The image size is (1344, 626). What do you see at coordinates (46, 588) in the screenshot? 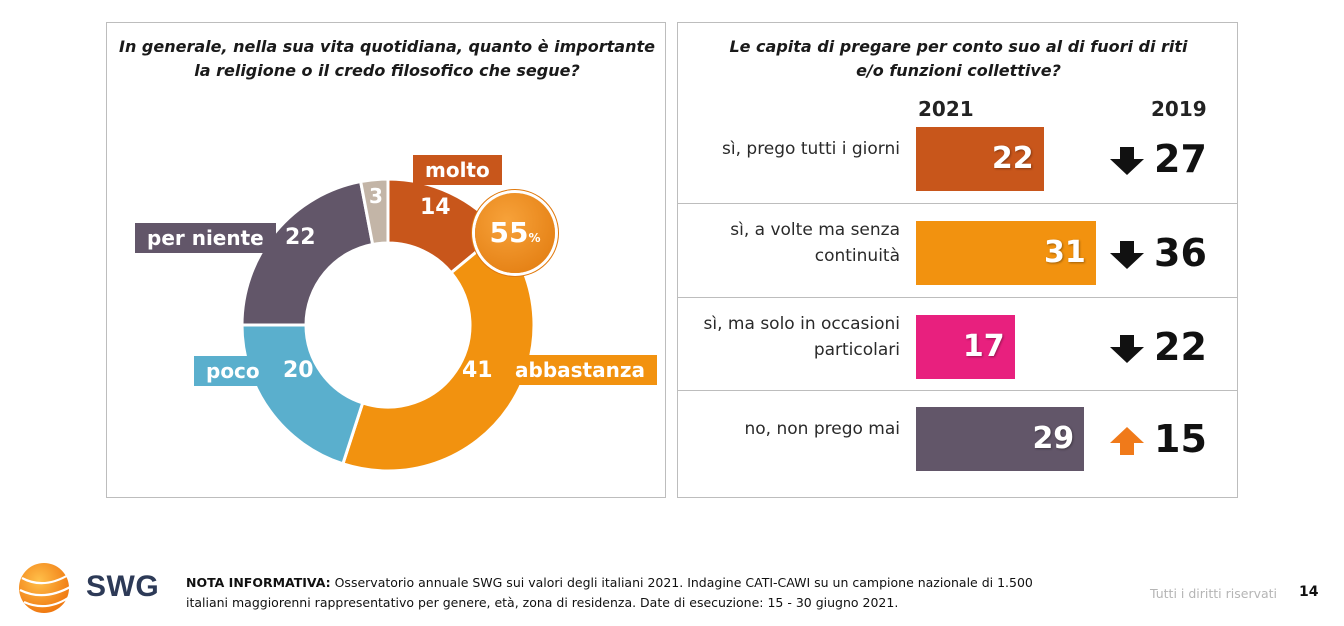
I see `swg-globe-icon` at bounding box center [46, 588].